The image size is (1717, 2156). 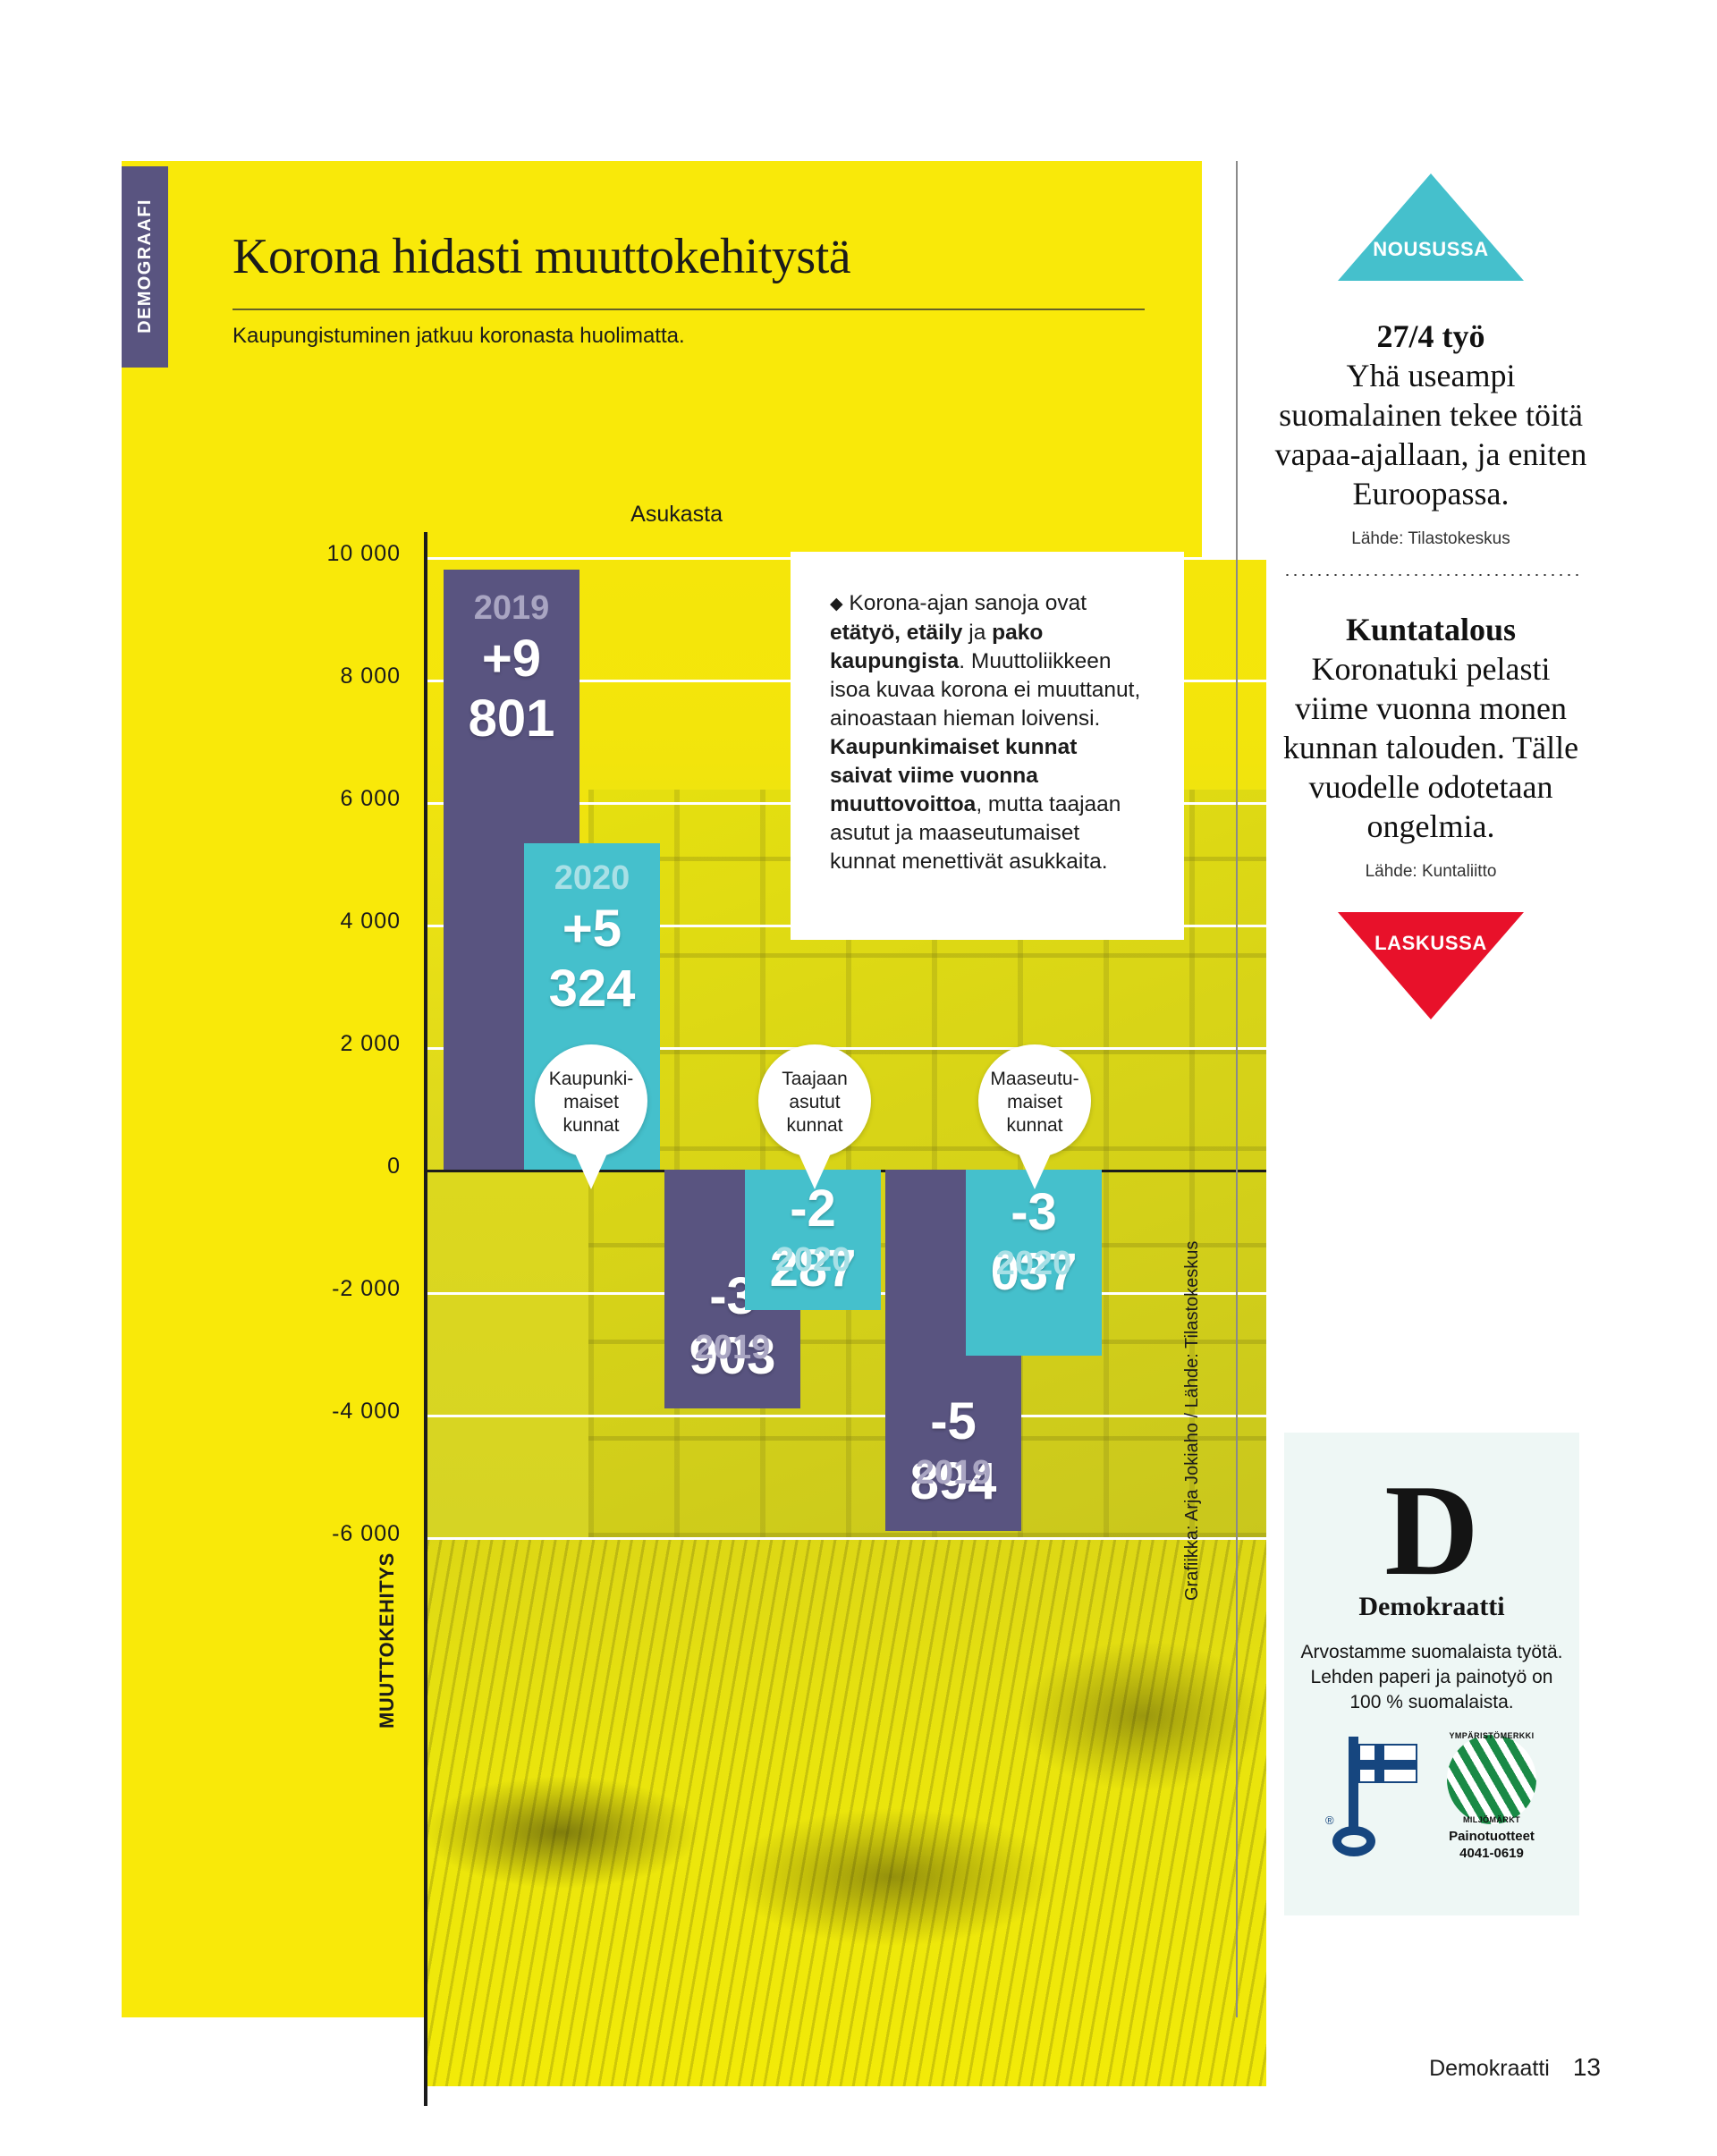 I want to click on finnish-key-flag-icon: ®, so click(x=1375, y=1799).